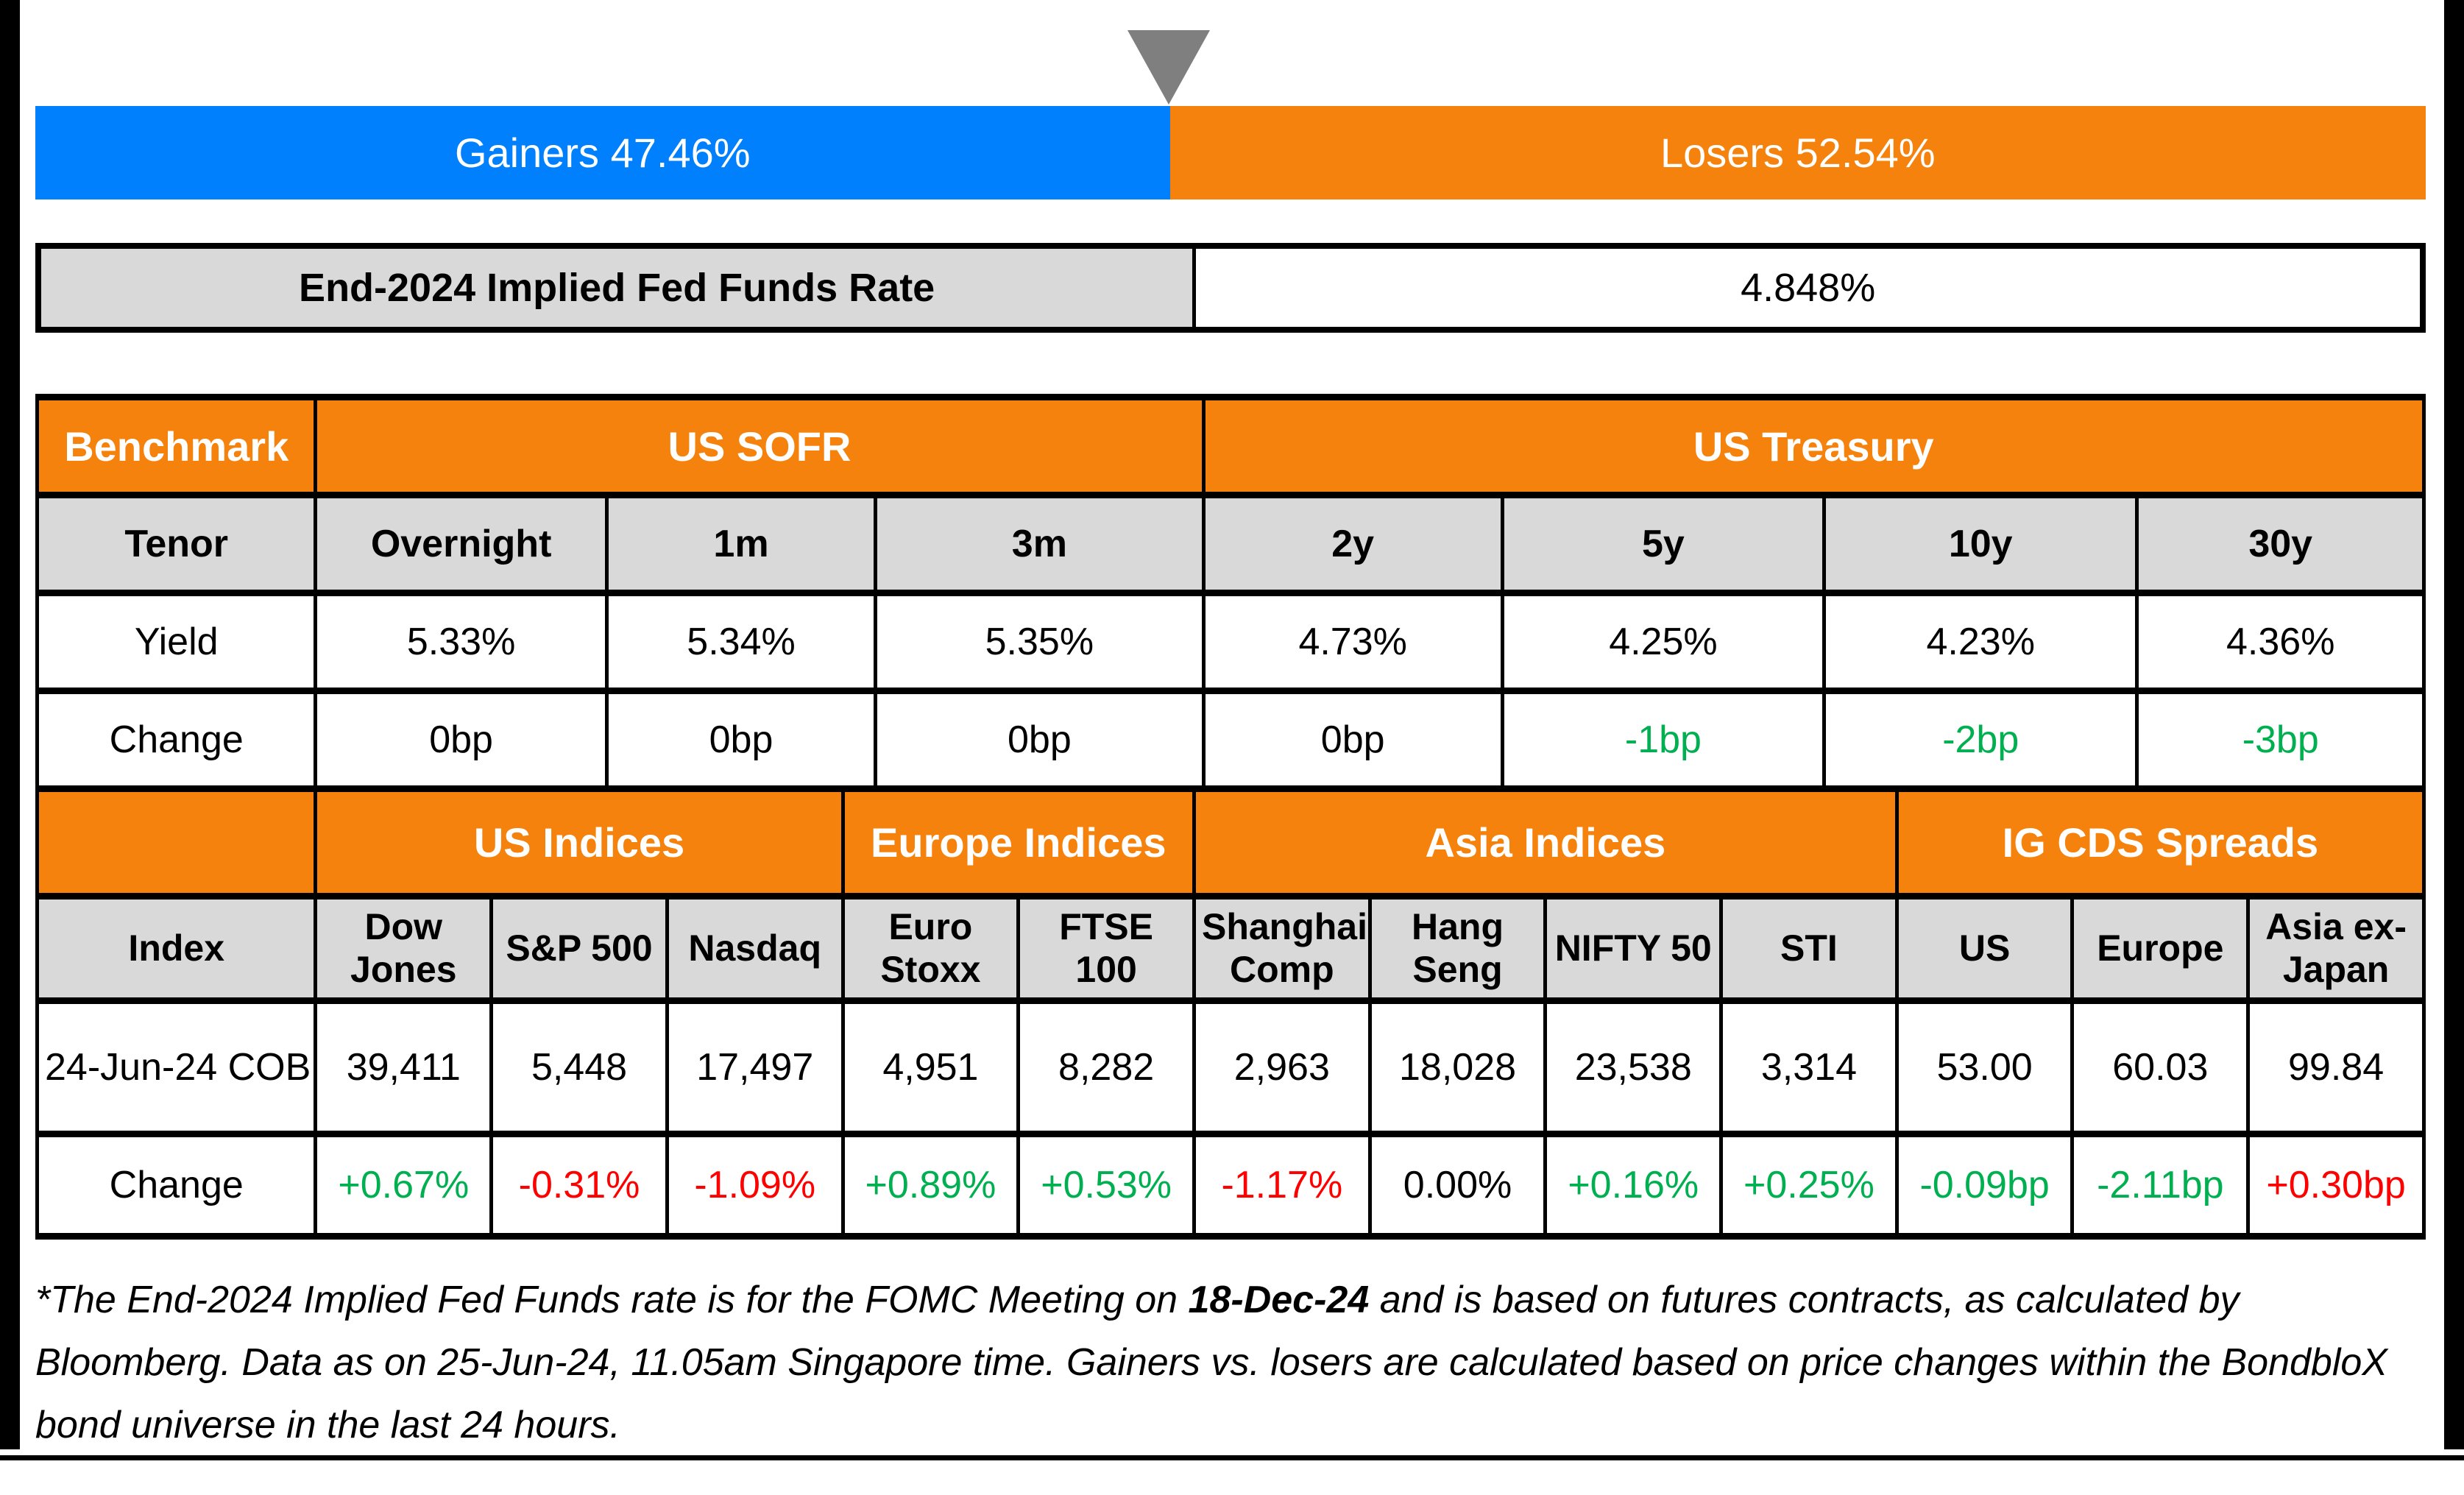 This screenshot has width=2464, height=1495. I want to click on yield-value-cell: 5.34%, so click(741, 642).